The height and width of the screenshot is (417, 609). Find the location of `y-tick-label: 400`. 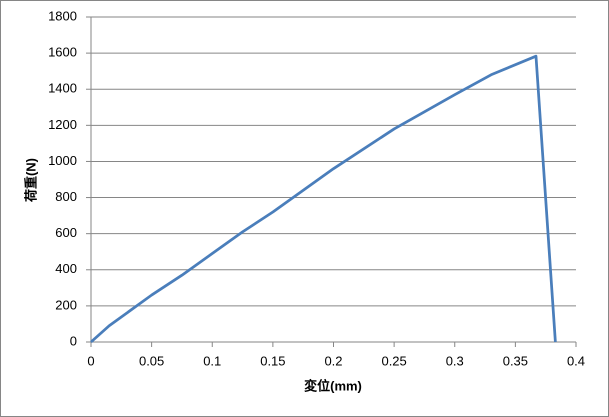

y-tick-label: 400 is located at coordinates (66, 268).